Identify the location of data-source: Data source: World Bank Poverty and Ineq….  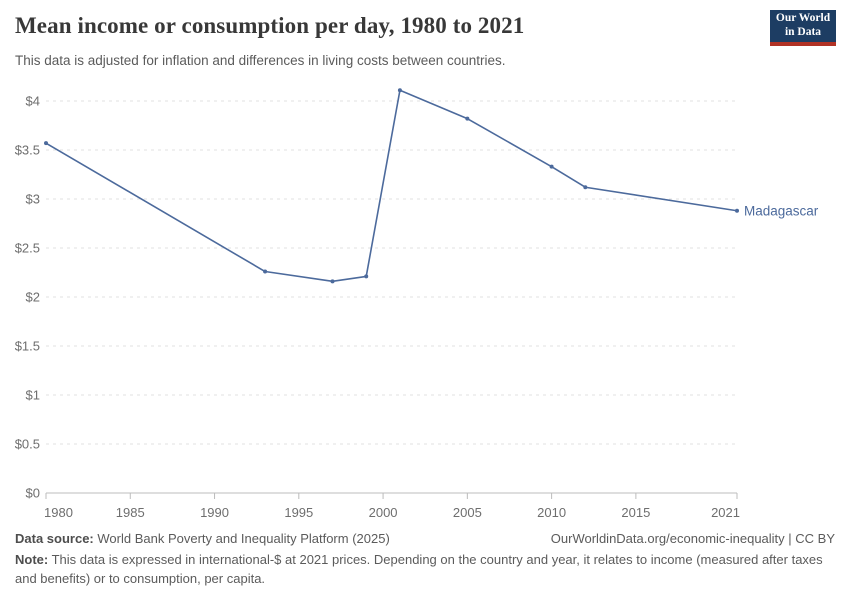
(202, 538).